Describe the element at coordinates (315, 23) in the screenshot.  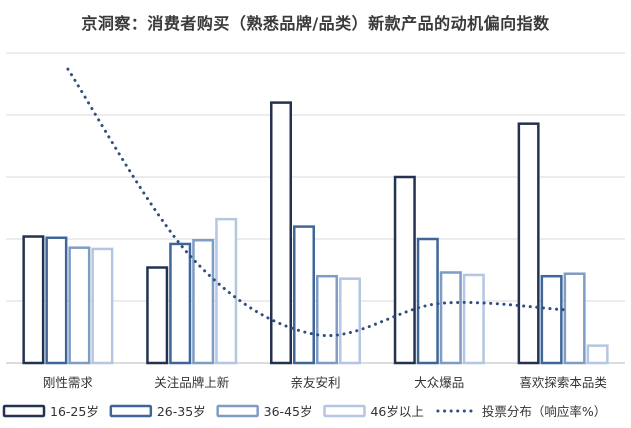
I see `chart-title: 京洞察：消费者购买（熟悉品牌/品类）新款产品的动机偏向指数` at that location.